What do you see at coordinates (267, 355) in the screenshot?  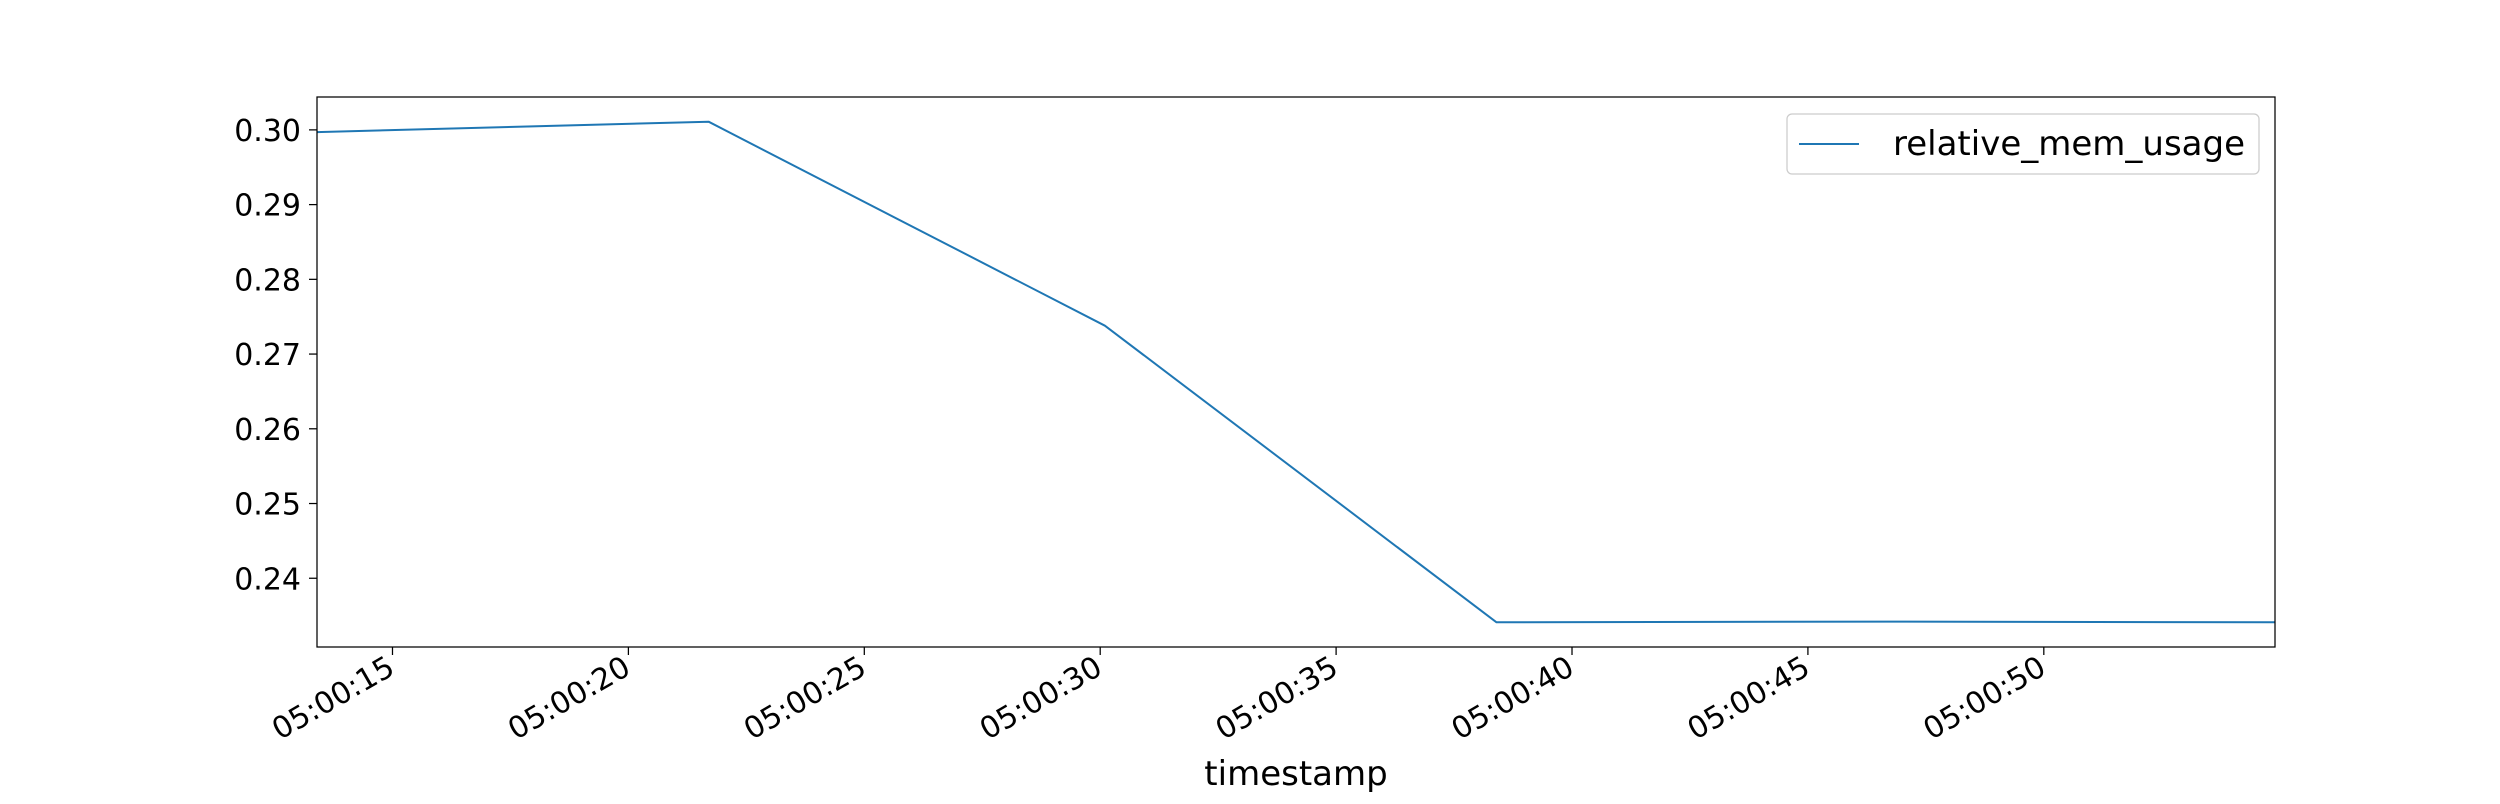 I see `y-tick-label: 0.27` at bounding box center [267, 355].